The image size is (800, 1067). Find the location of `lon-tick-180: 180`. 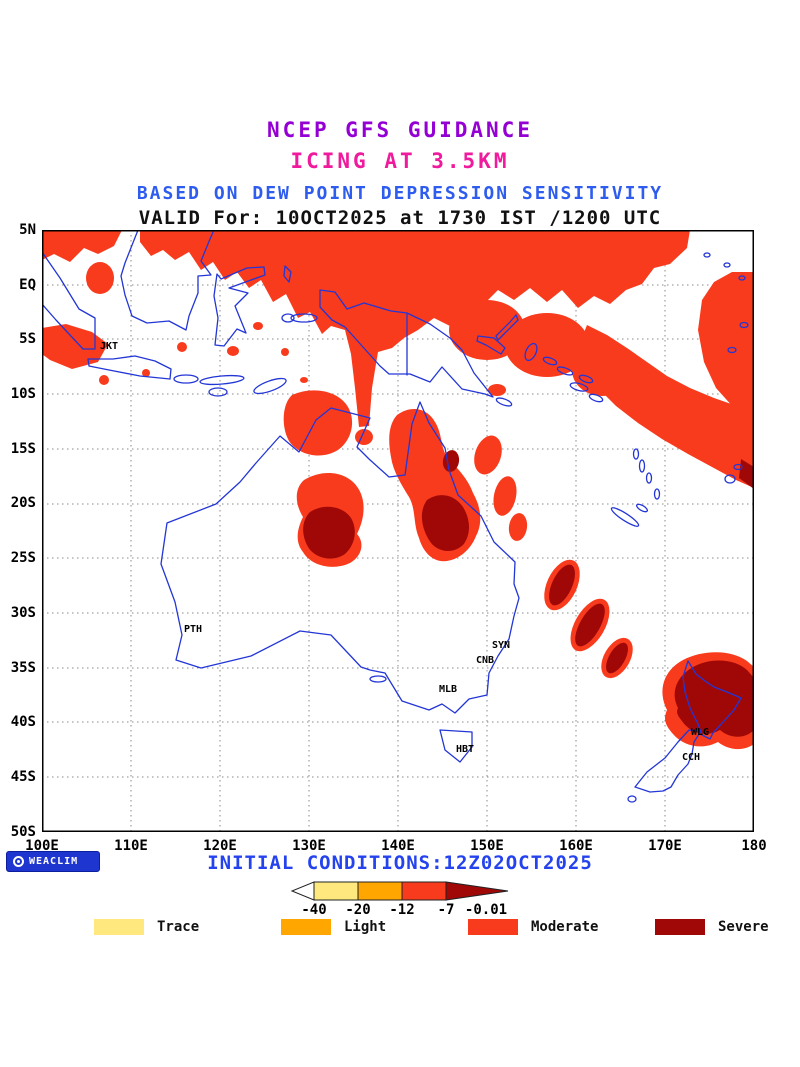

lon-tick-180: 180 is located at coordinates (754, 846).